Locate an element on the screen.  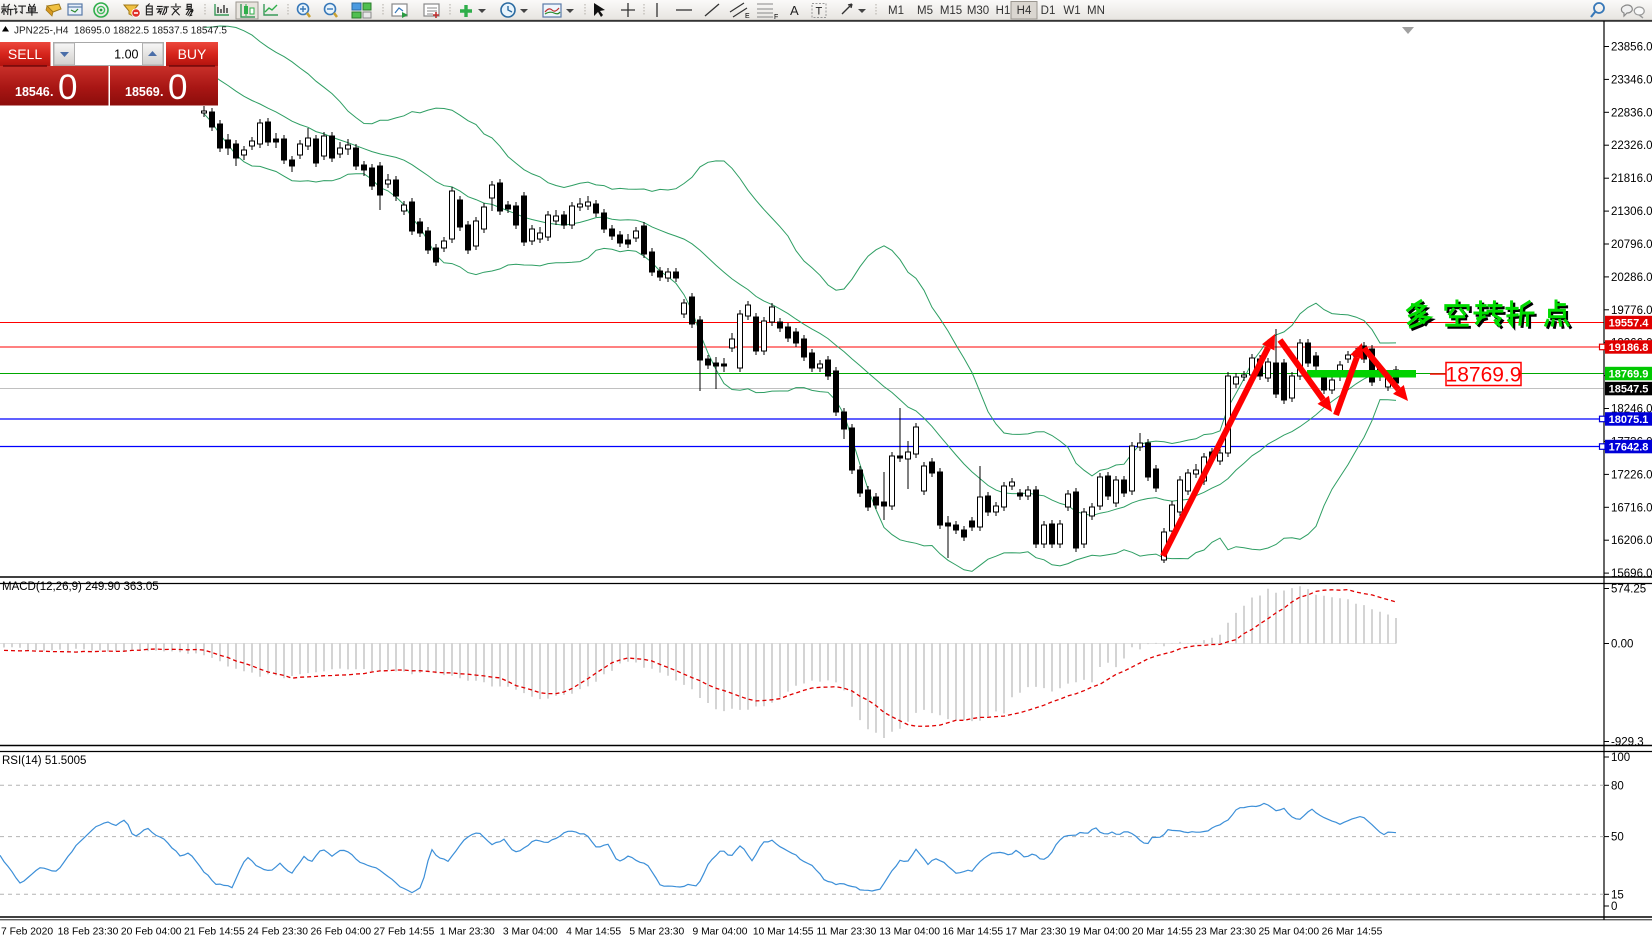
svg-text: 21816.0 is located at coordinates (1631, 179).